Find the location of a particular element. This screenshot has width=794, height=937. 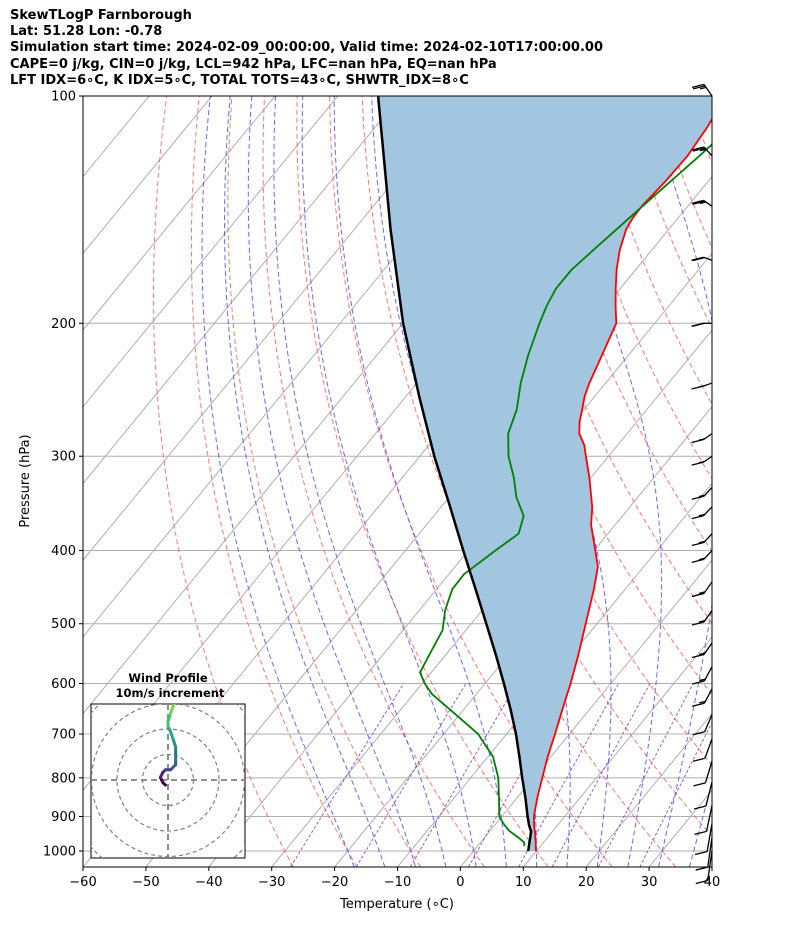

y-tick-label: 800 is located at coordinates (63, 778).